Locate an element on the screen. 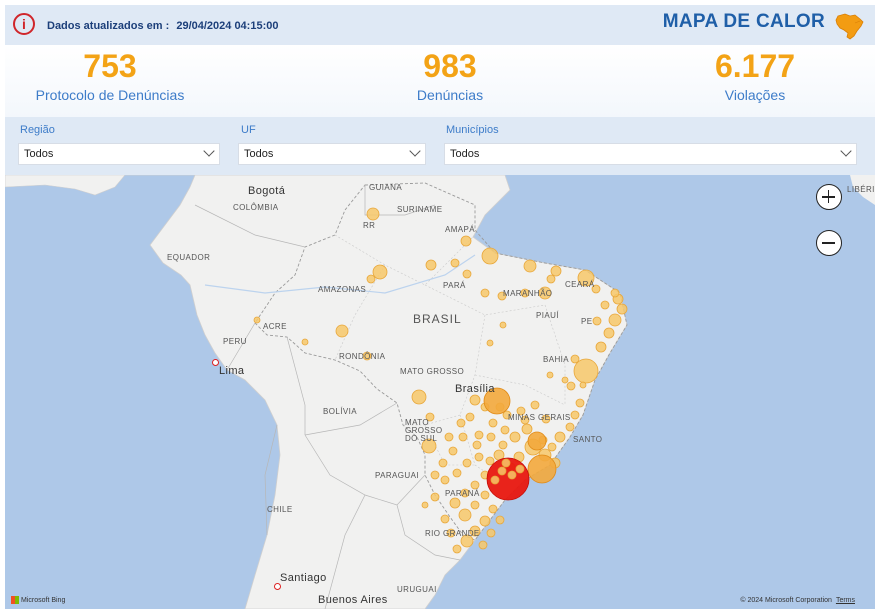  label-mato-grosso: MATO GROSSO is located at coordinates (432, 371).